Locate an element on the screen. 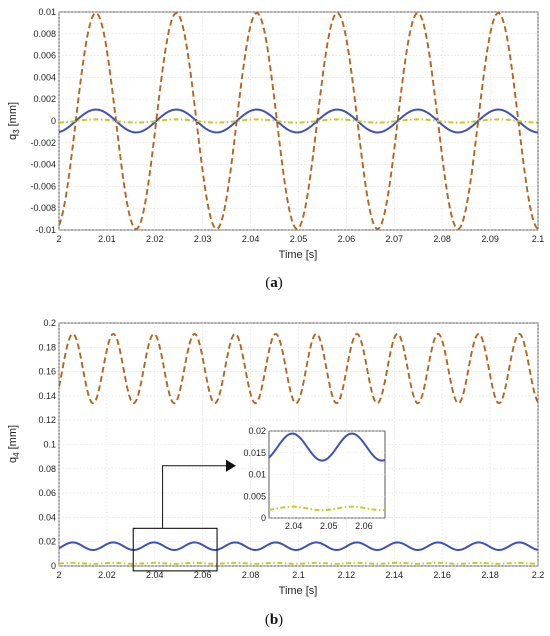  y-tick-label: 0.04 is located at coordinates (47, 517).